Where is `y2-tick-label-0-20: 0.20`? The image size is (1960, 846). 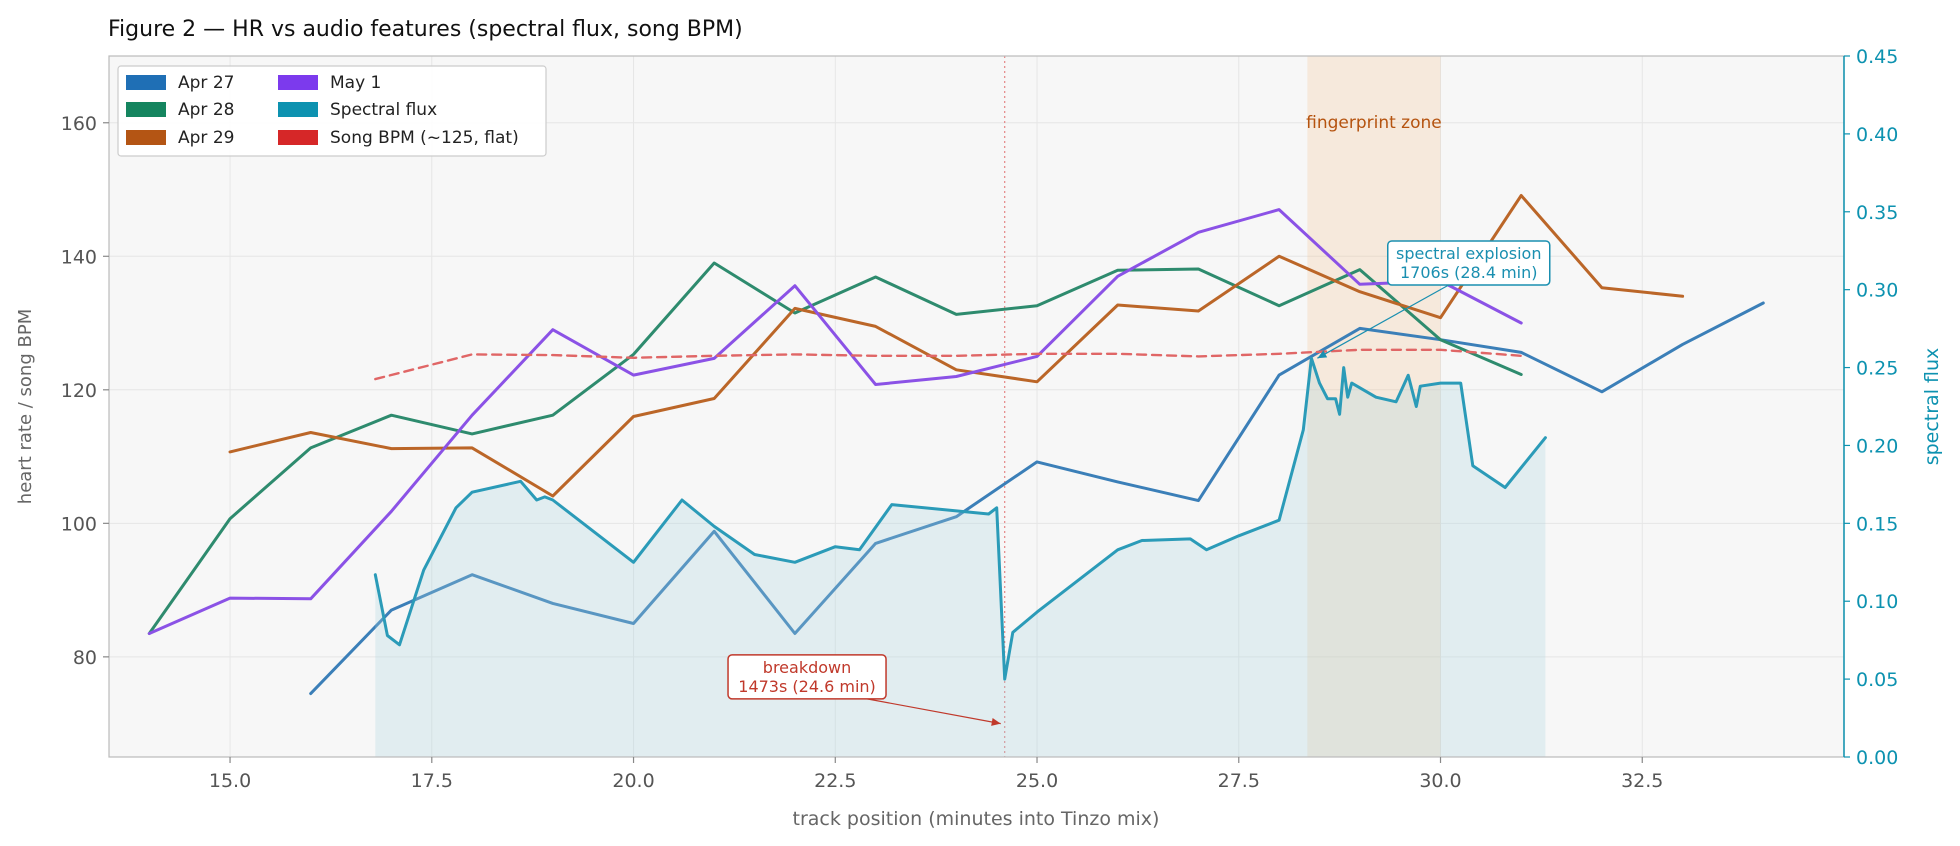
y2-tick-label-0-20: 0.20 is located at coordinates (1877, 446).